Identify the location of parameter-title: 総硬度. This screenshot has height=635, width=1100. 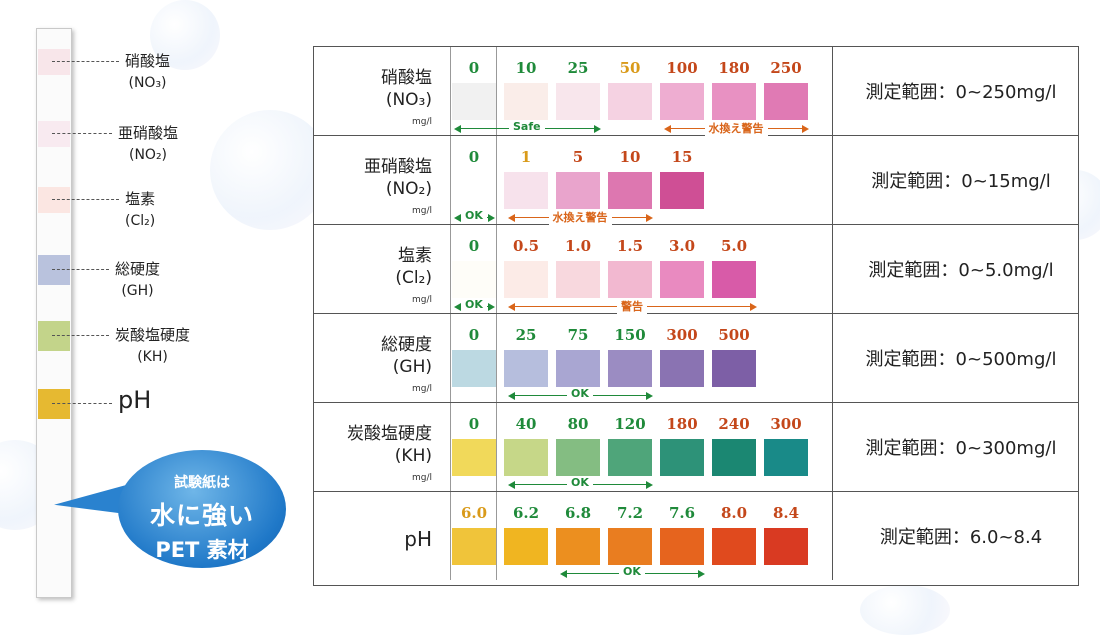
(406, 345).